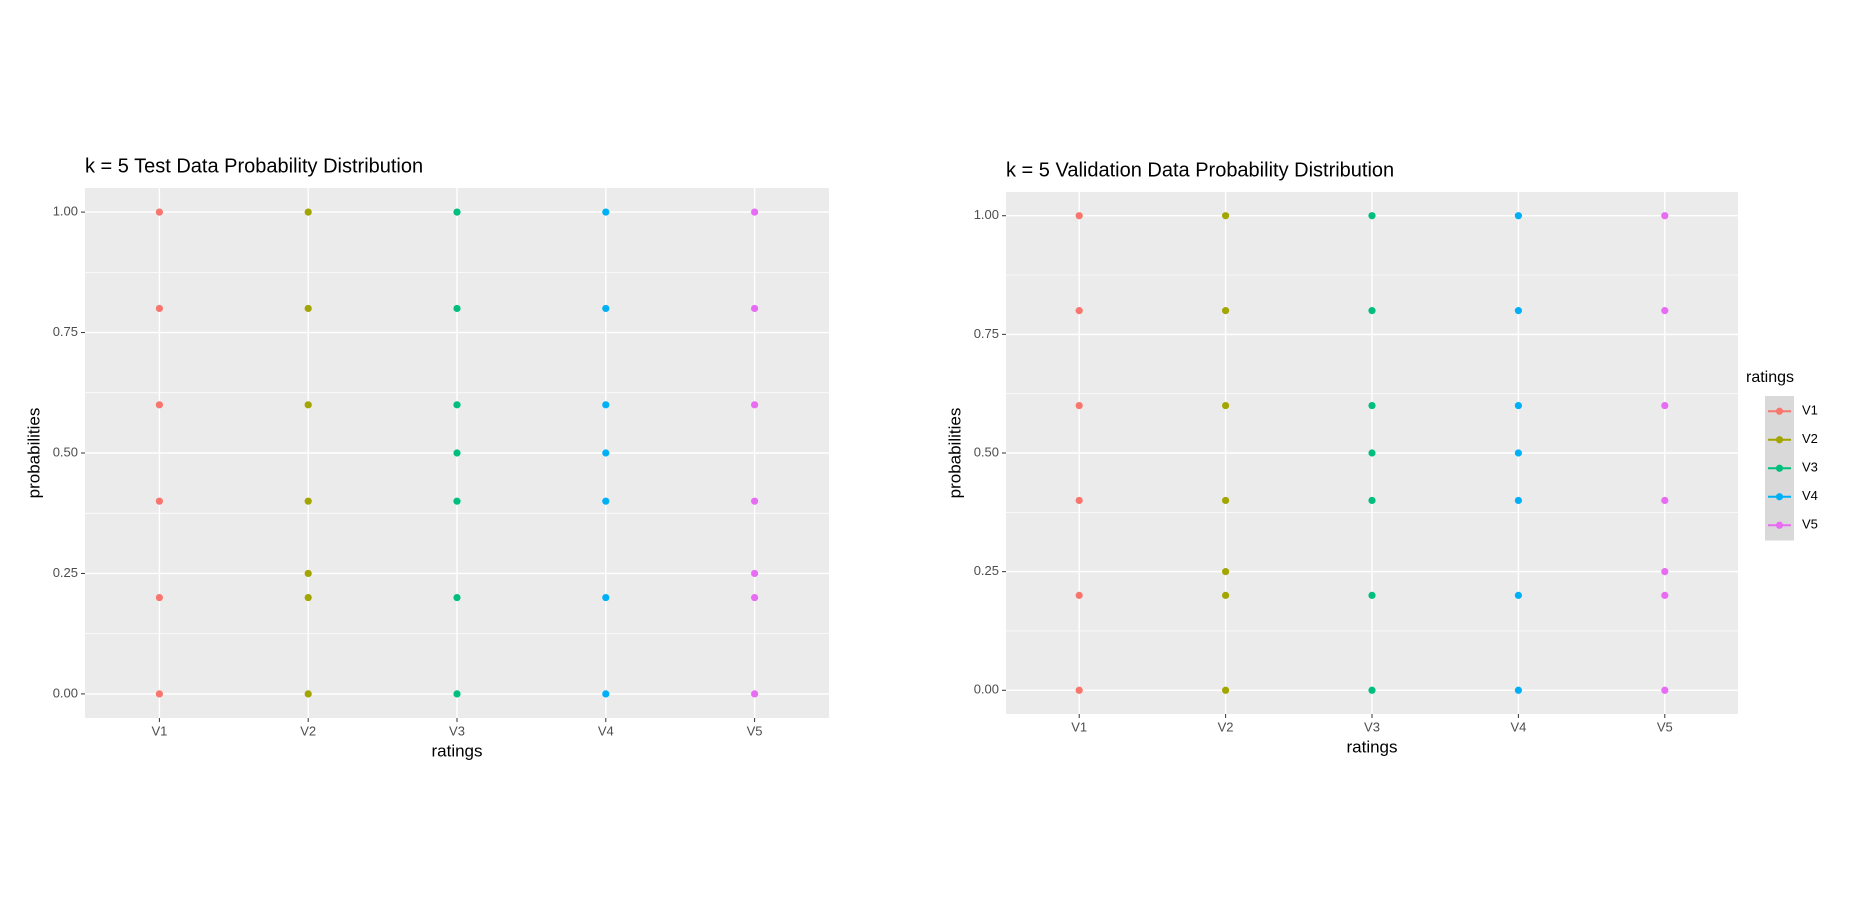 This screenshot has width=1872, height=914. What do you see at coordinates (1810, 467) in the screenshot?
I see `legend-label: V3` at bounding box center [1810, 467].